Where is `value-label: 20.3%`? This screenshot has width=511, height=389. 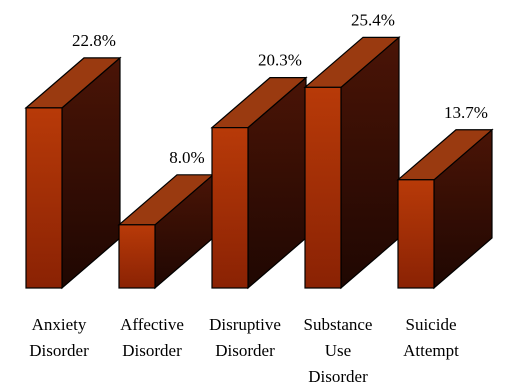 value-label: 20.3% is located at coordinates (280, 60).